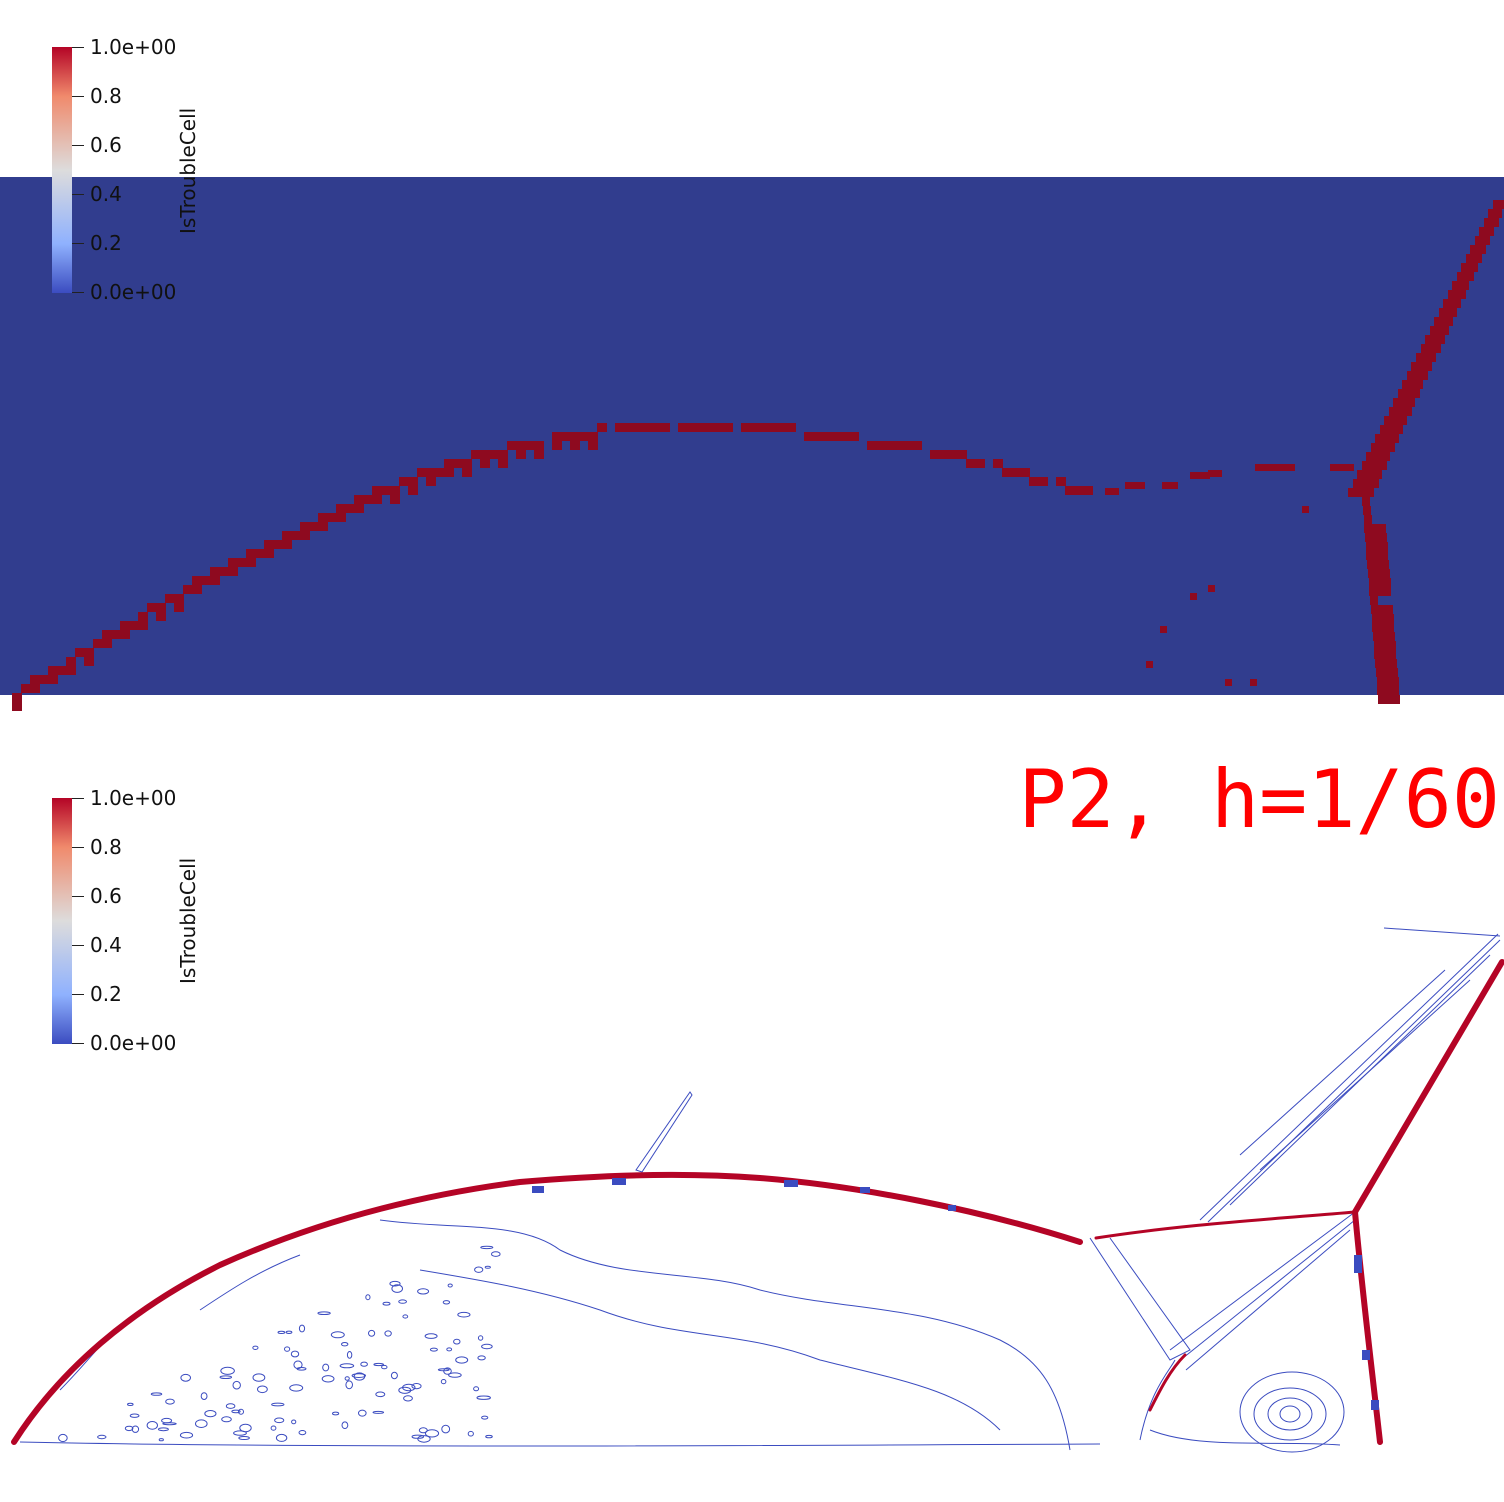 This screenshot has width=1504, height=1502. What do you see at coordinates (106, 243) in the screenshot?
I see `colorbar-label: 0.2` at bounding box center [106, 243].